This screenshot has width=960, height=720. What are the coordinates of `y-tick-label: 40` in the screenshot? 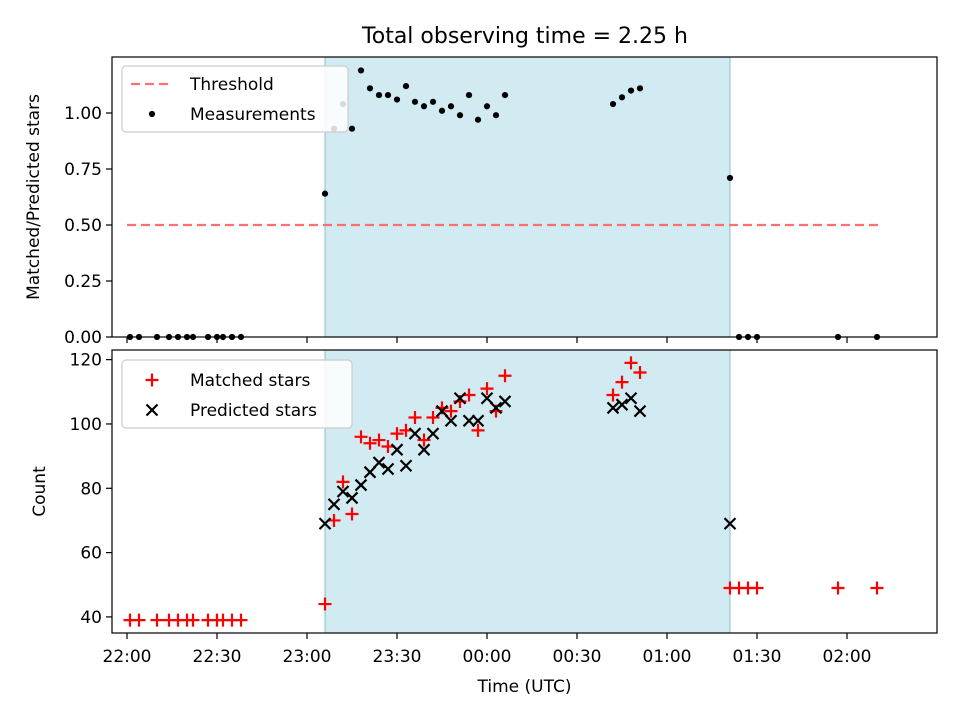 It's located at (91, 618).